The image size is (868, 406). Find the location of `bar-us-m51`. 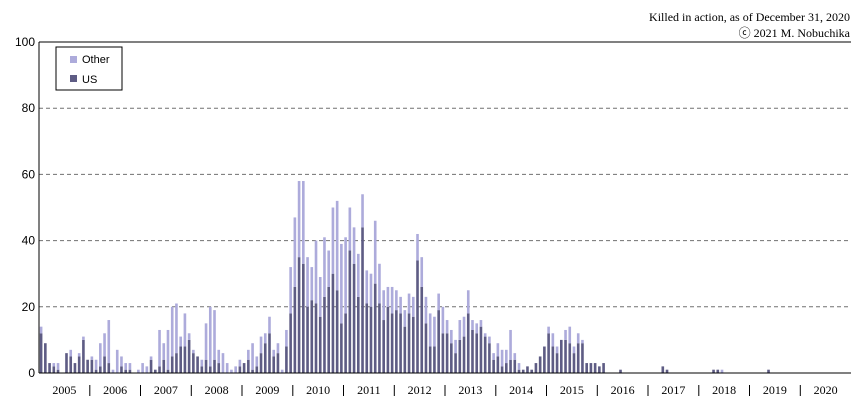

bar-us-m51 is located at coordinates (257, 369).